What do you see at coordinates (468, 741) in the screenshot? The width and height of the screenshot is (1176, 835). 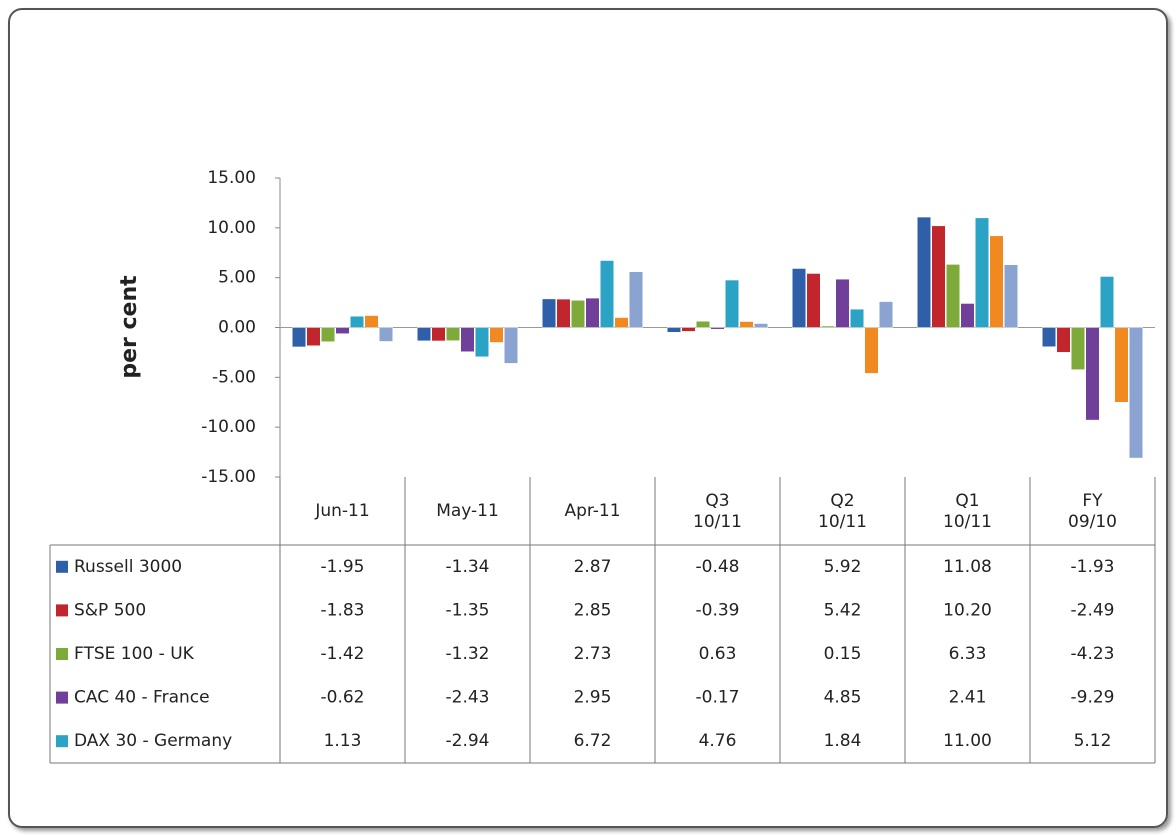 I see `table-value: -2.94` at bounding box center [468, 741].